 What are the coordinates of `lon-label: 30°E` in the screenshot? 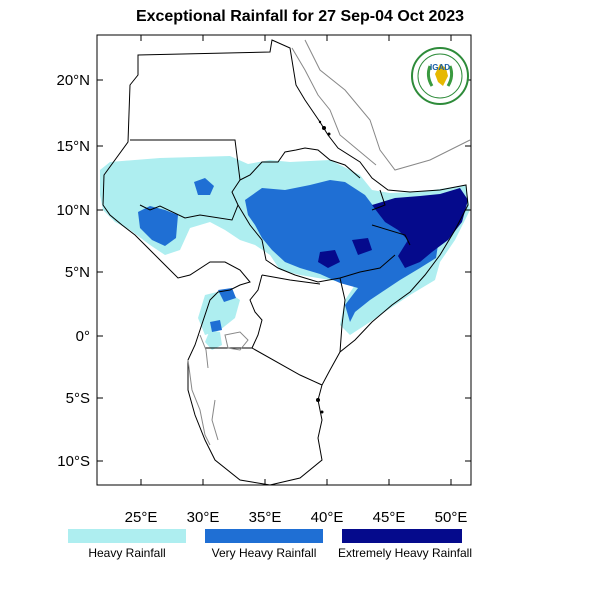 It's located at (203, 517).